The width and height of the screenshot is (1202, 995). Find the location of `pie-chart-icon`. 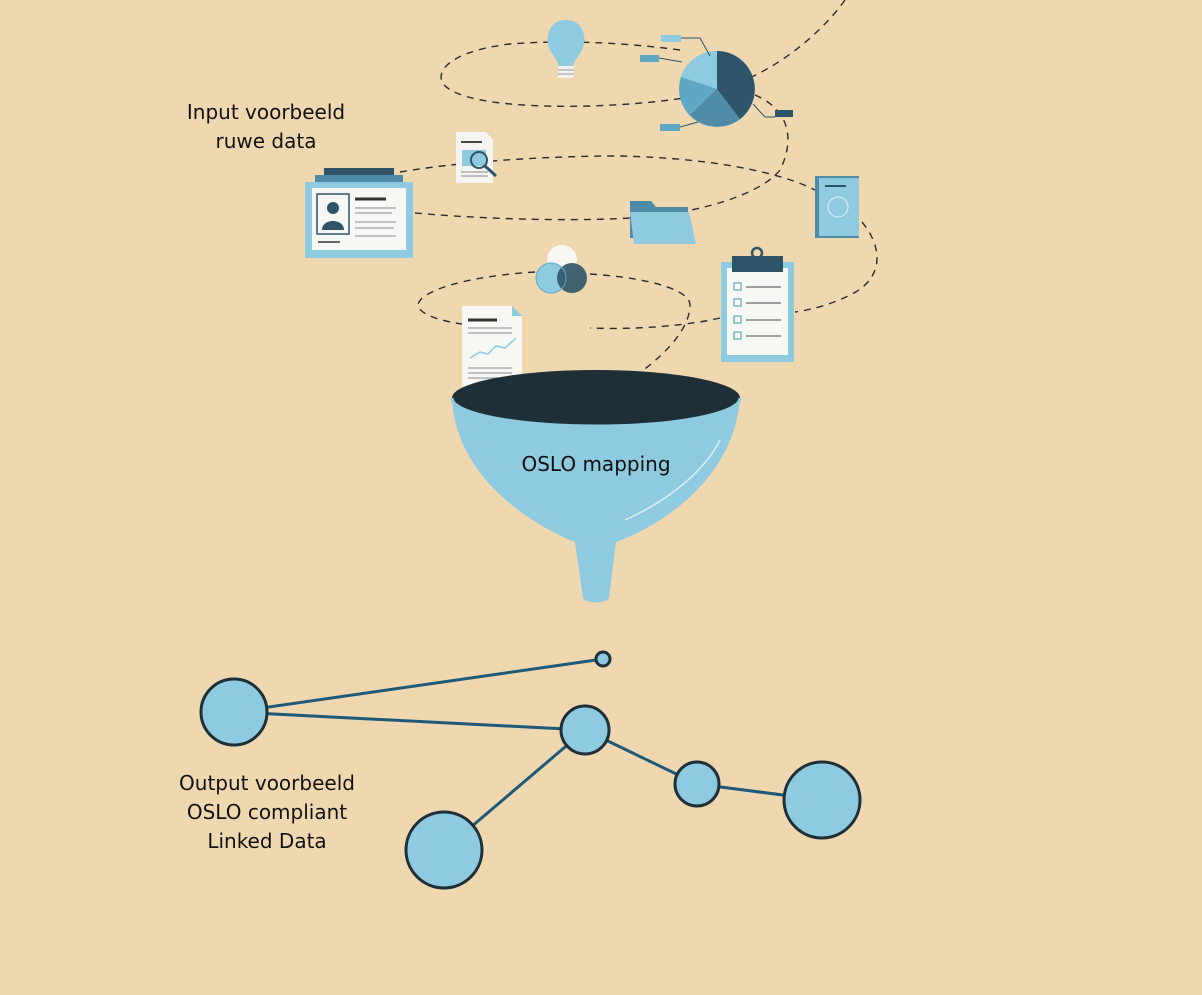

pie-chart-icon is located at coordinates (716, 83).